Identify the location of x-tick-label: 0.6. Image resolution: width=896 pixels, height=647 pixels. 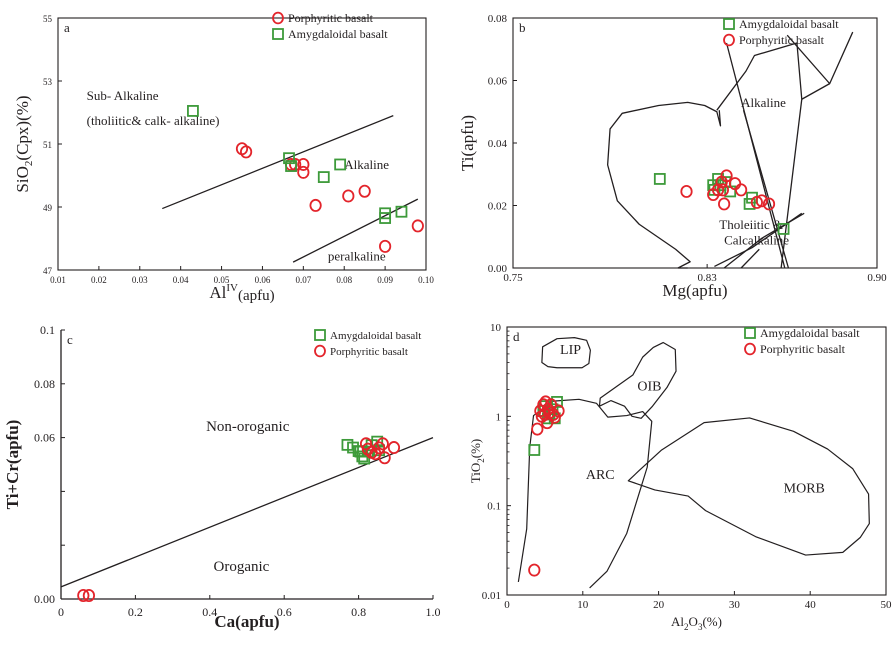
(284, 612).